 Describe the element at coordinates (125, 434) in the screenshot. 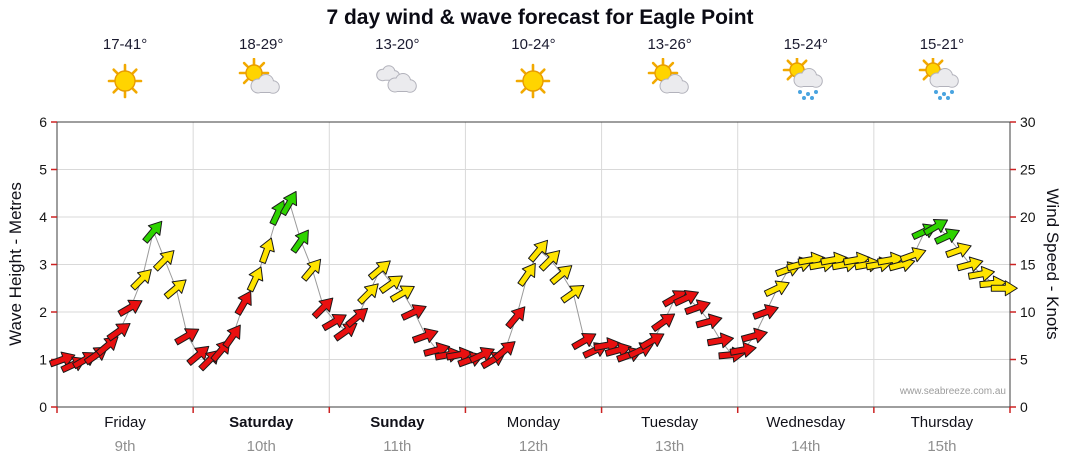

I see `day-label: Friday 9th` at that location.